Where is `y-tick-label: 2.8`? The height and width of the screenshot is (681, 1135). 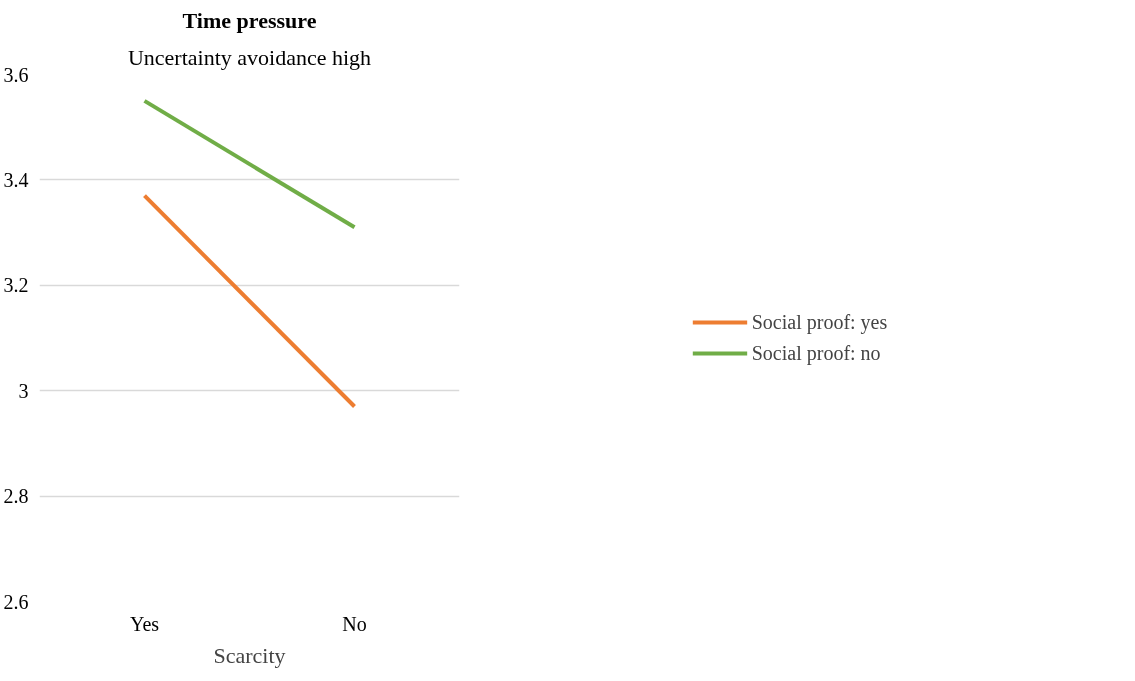
y-tick-label: 2.8 is located at coordinates (16, 496).